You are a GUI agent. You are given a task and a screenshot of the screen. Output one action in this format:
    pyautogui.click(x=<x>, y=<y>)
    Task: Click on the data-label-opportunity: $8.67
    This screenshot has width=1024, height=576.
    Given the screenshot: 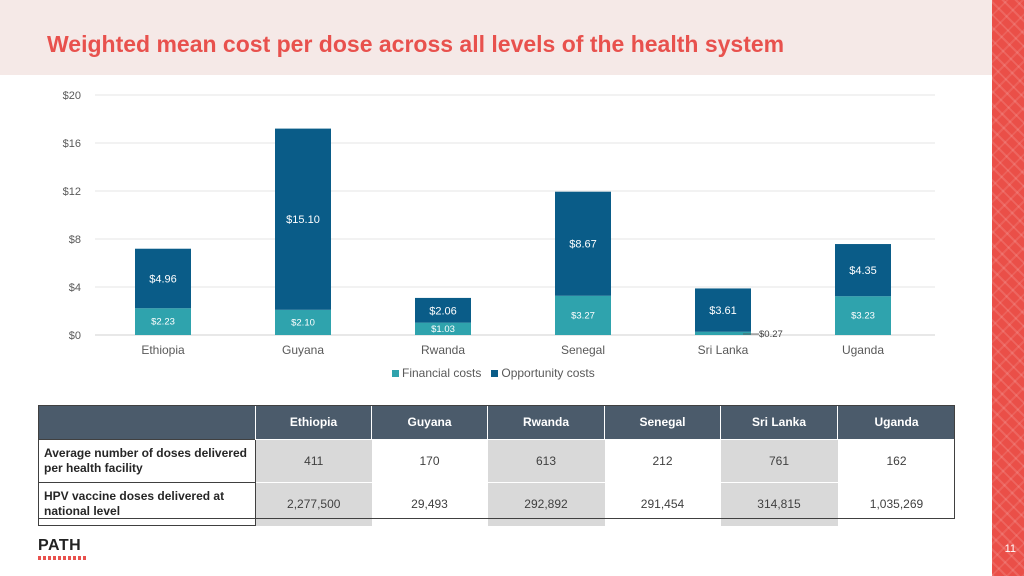 What is the action you would take?
    pyautogui.click(x=583, y=245)
    